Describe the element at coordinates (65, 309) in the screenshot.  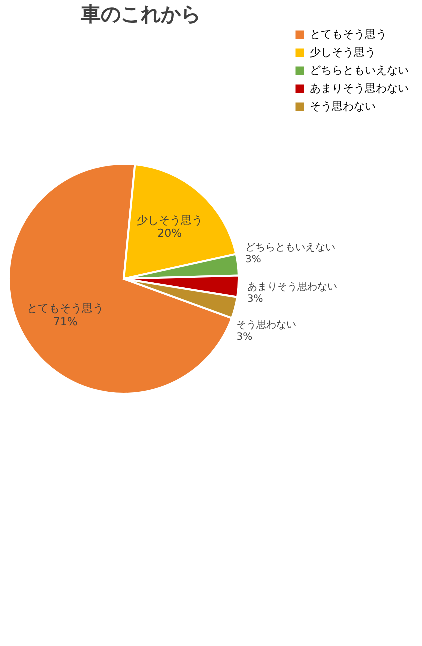
I see `slice-label: とてもそう思う` at that location.